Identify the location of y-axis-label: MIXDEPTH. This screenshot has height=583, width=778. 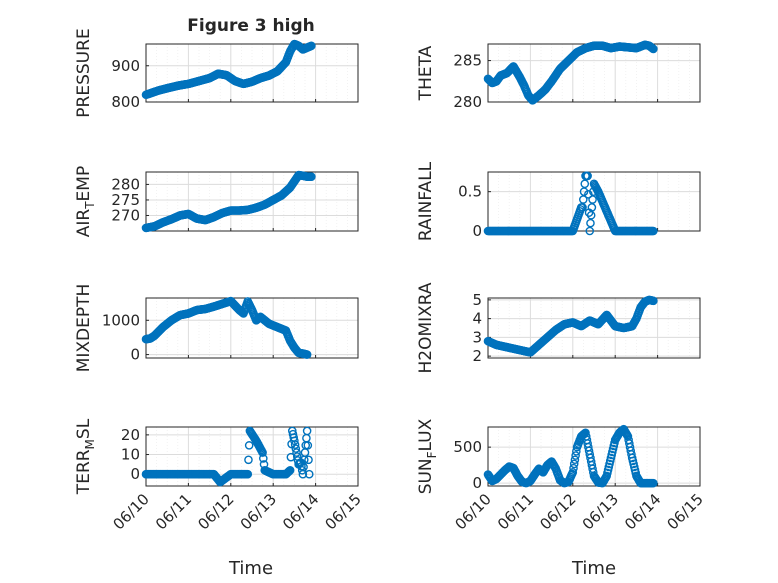
(84, 328).